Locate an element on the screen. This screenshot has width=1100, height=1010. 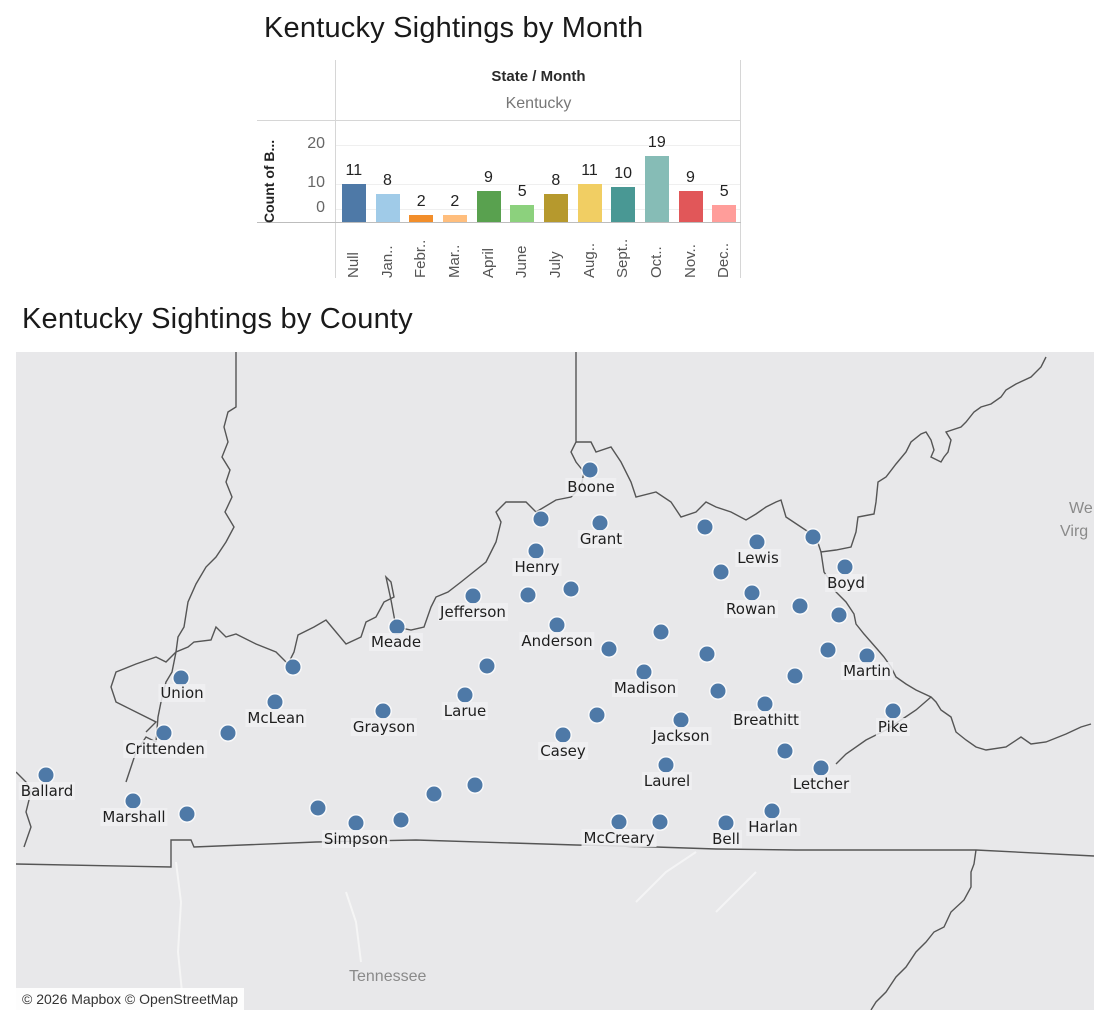
county-label-mclean: McLean is located at coordinates (276, 718).